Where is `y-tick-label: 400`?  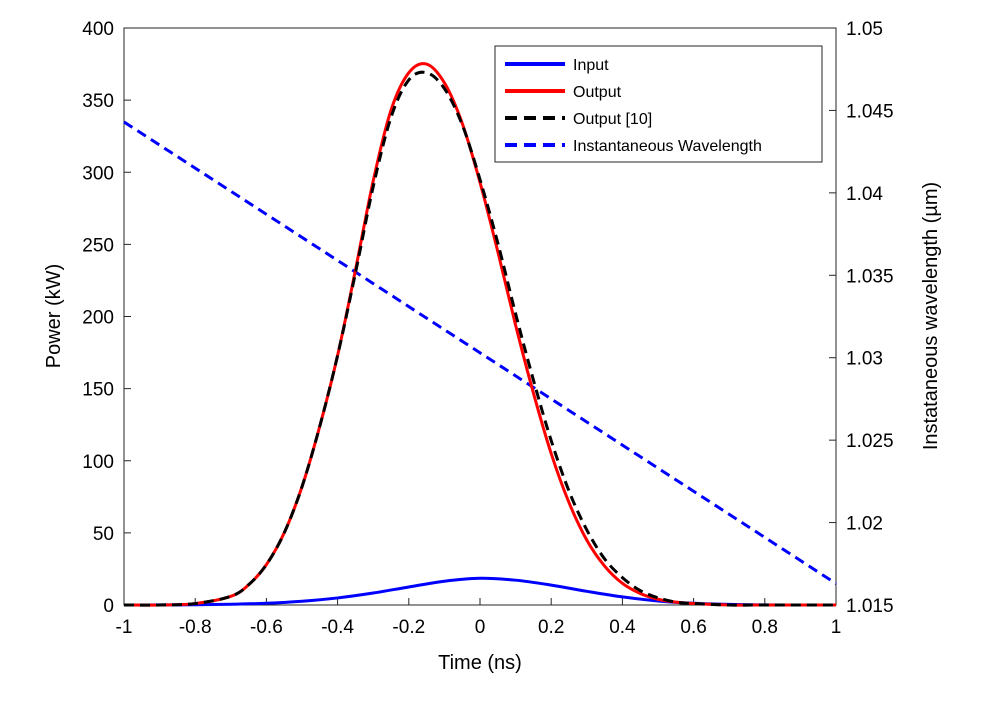
y-tick-label: 400 is located at coordinates (98, 29).